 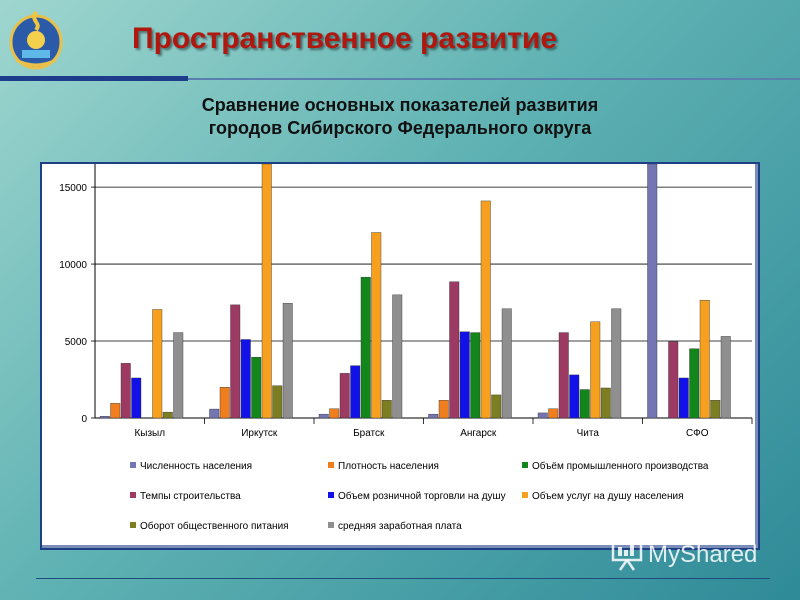 What do you see at coordinates (76, 342) in the screenshot?
I see `y-tick-label: 5000` at bounding box center [76, 342].